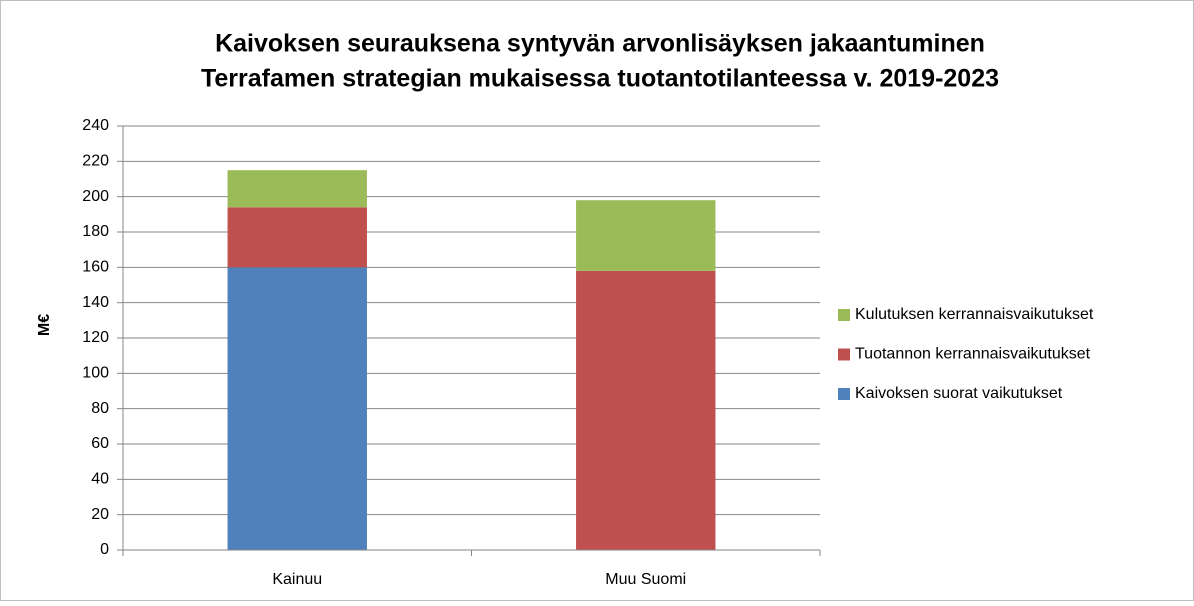 The height and width of the screenshot is (606, 1194). Describe the element at coordinates (95, 373) in the screenshot. I see `y-tick-label: 100` at that location.